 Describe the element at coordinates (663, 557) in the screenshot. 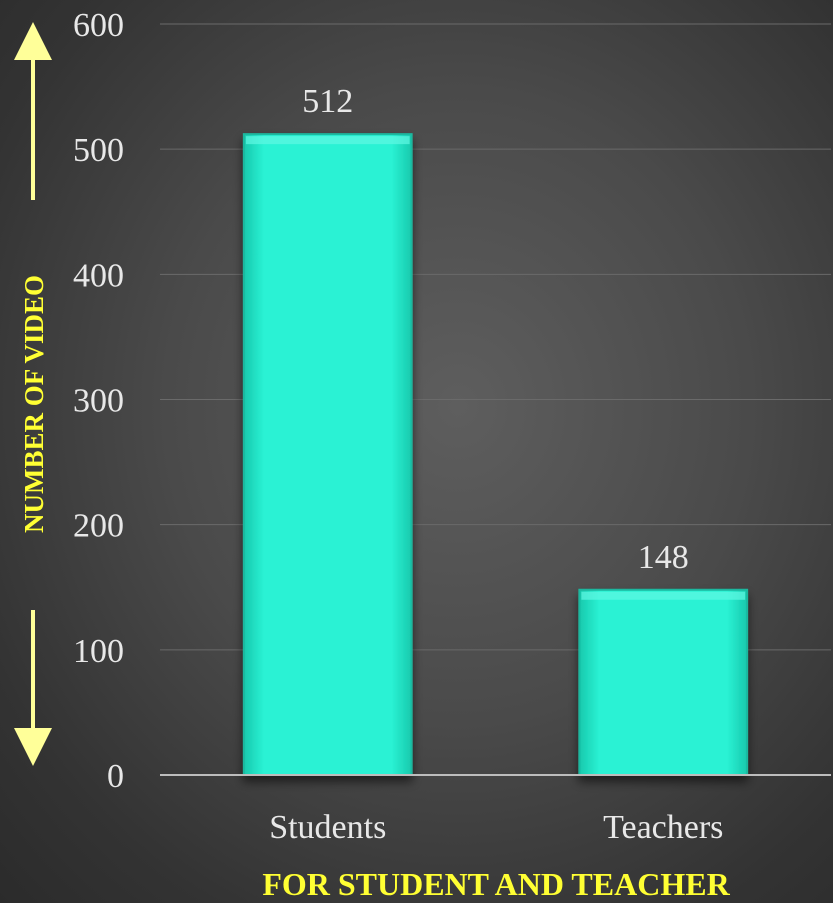

I see `data-label-teachers: 148` at that location.